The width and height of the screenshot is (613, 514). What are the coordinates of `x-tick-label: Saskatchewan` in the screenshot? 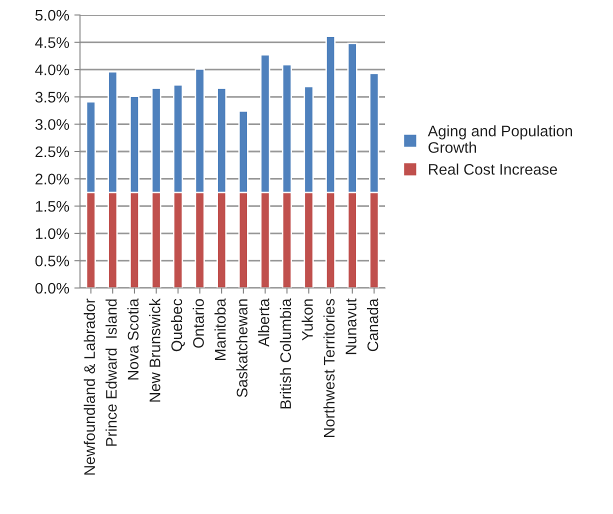 It's located at (242, 348).